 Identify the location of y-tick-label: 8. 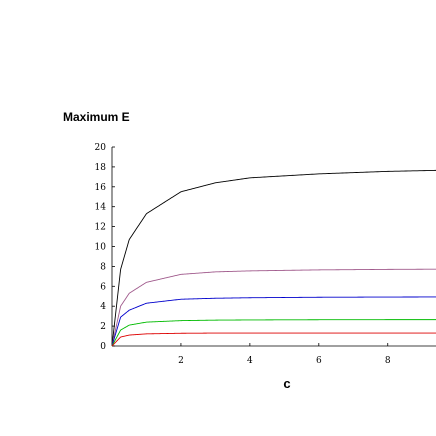
(103, 267).